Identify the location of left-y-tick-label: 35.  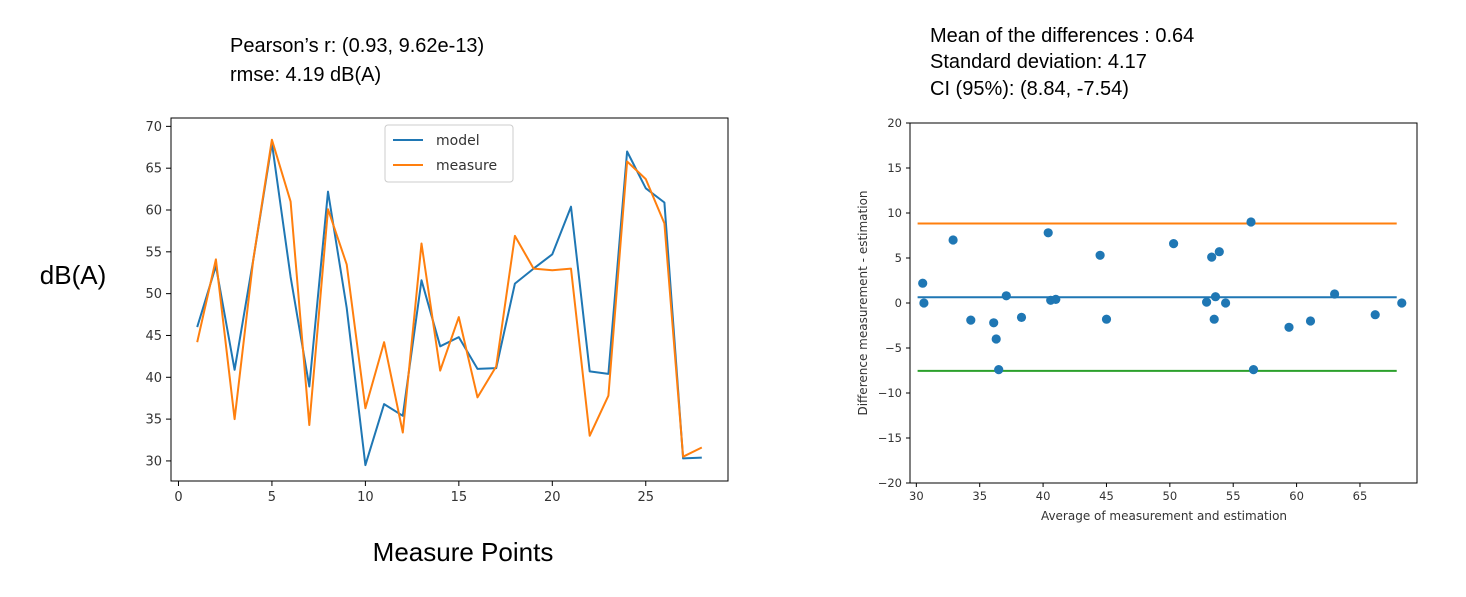
(153, 420).